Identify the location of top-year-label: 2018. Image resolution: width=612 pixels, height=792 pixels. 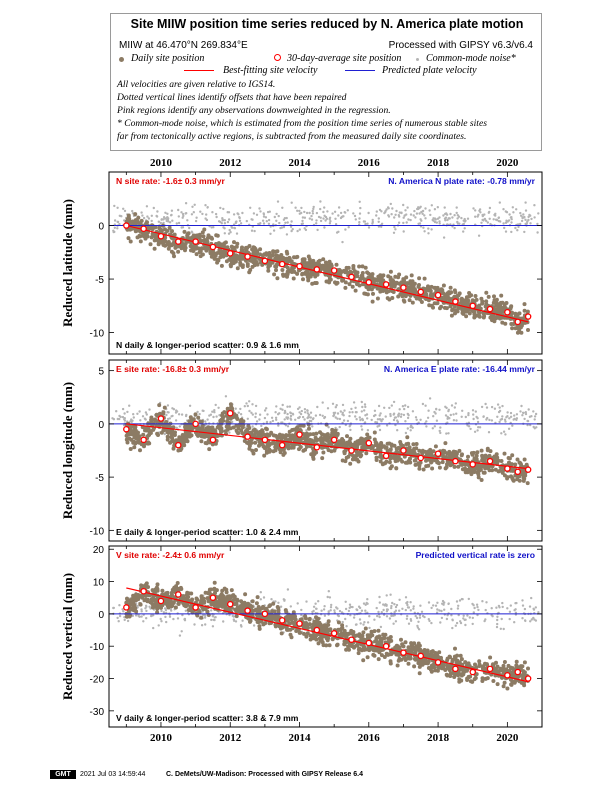
(438, 163).